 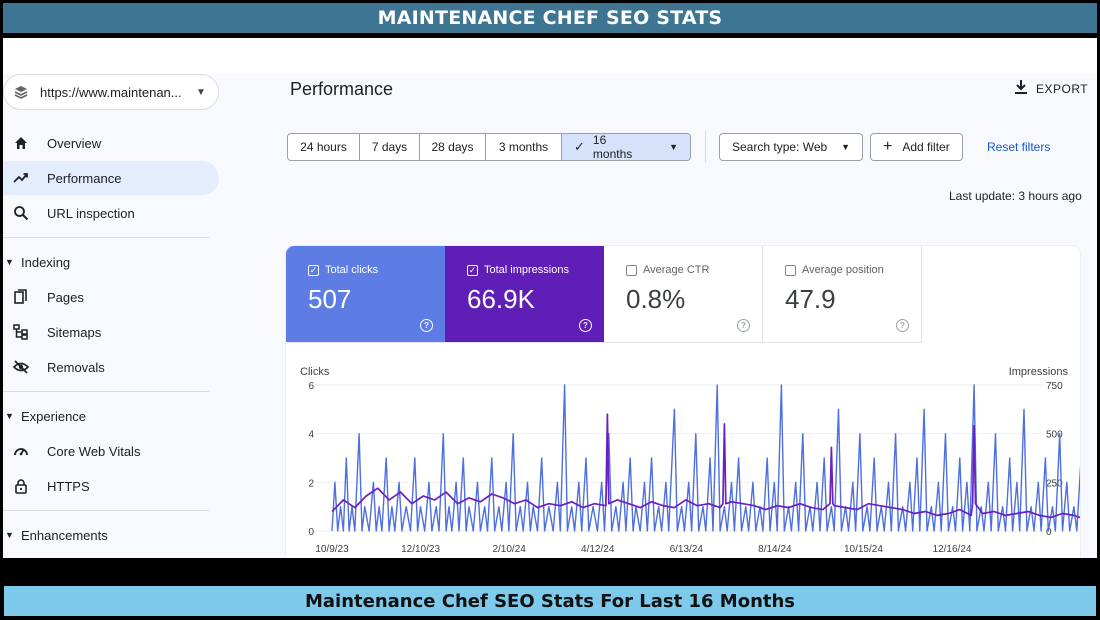 What do you see at coordinates (1019, 147) in the screenshot?
I see `reset-filters-link: Reset filters` at bounding box center [1019, 147].